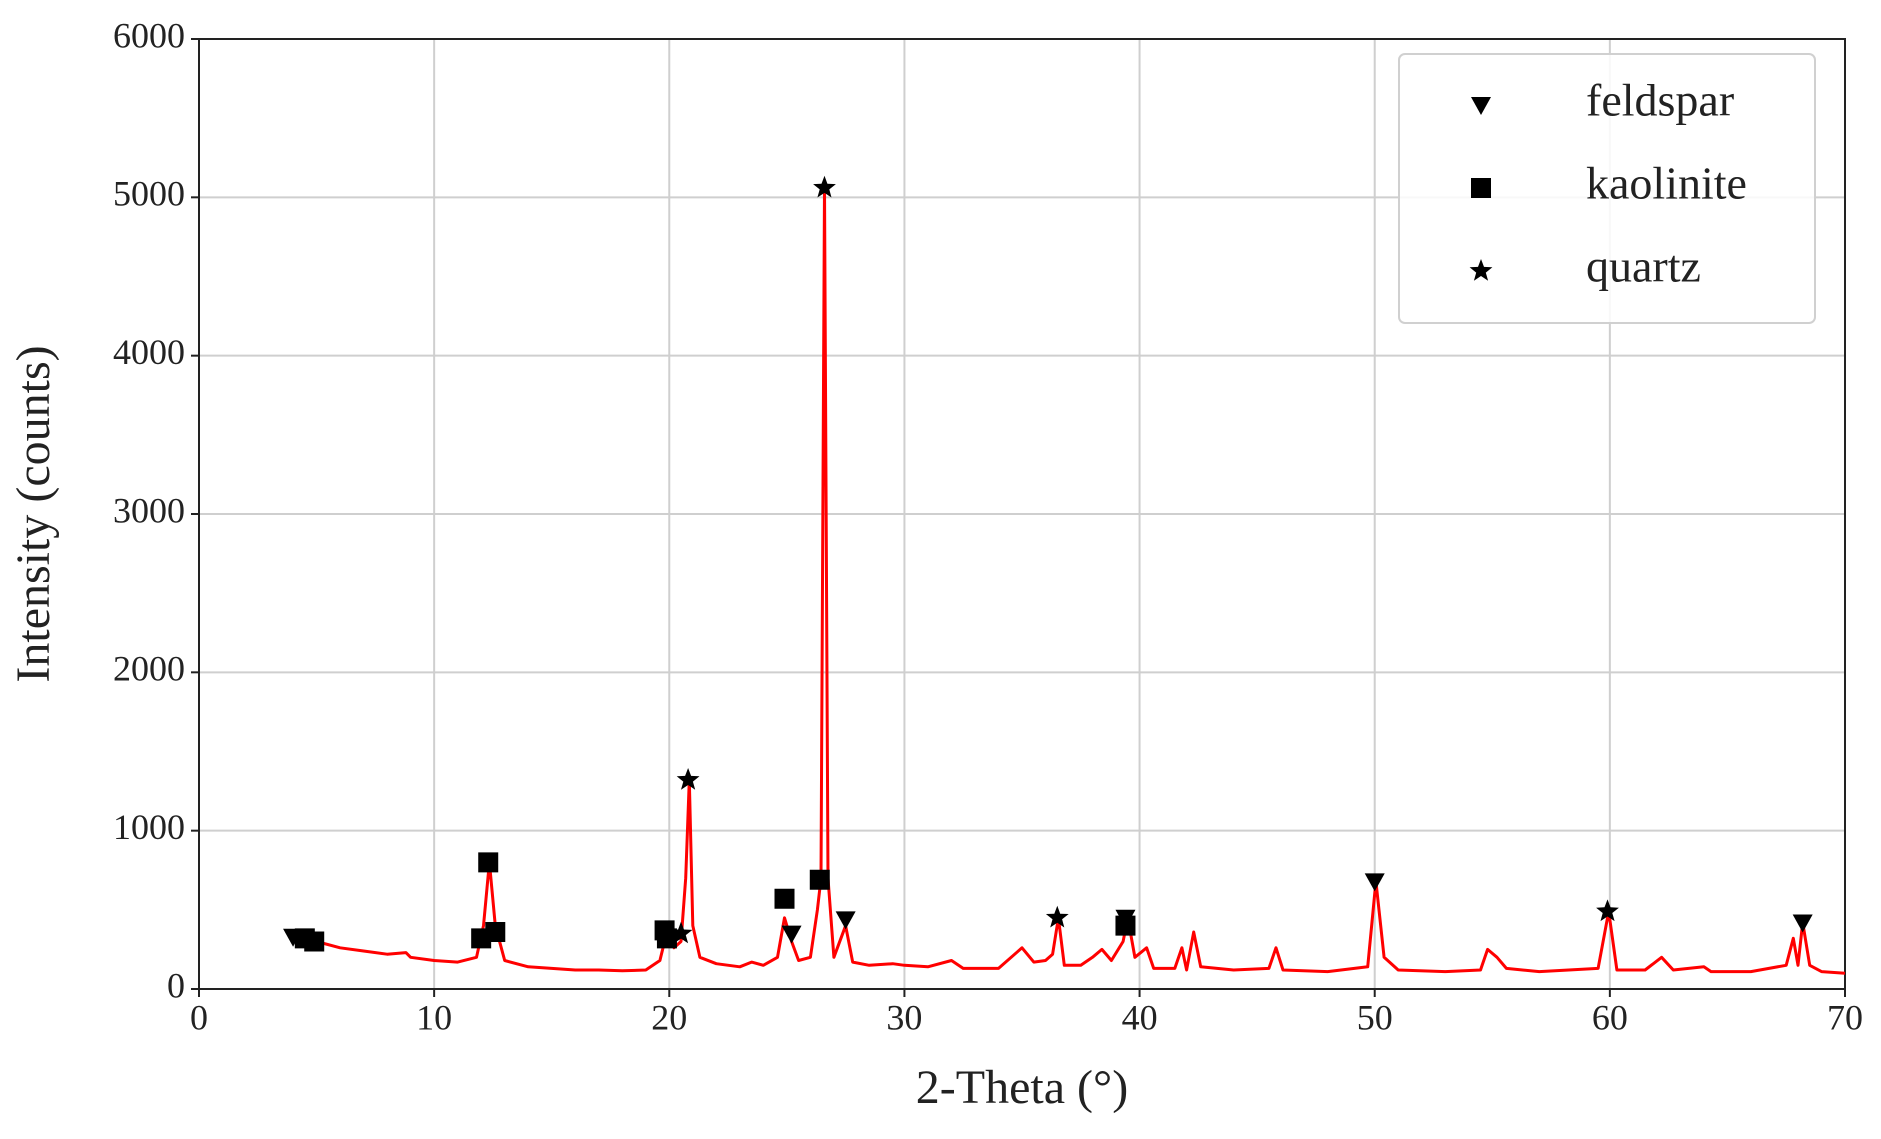 This screenshot has width=1881, height=1139. Describe the element at coordinates (1643, 266) in the screenshot. I see `legend-label: quartz` at that location.